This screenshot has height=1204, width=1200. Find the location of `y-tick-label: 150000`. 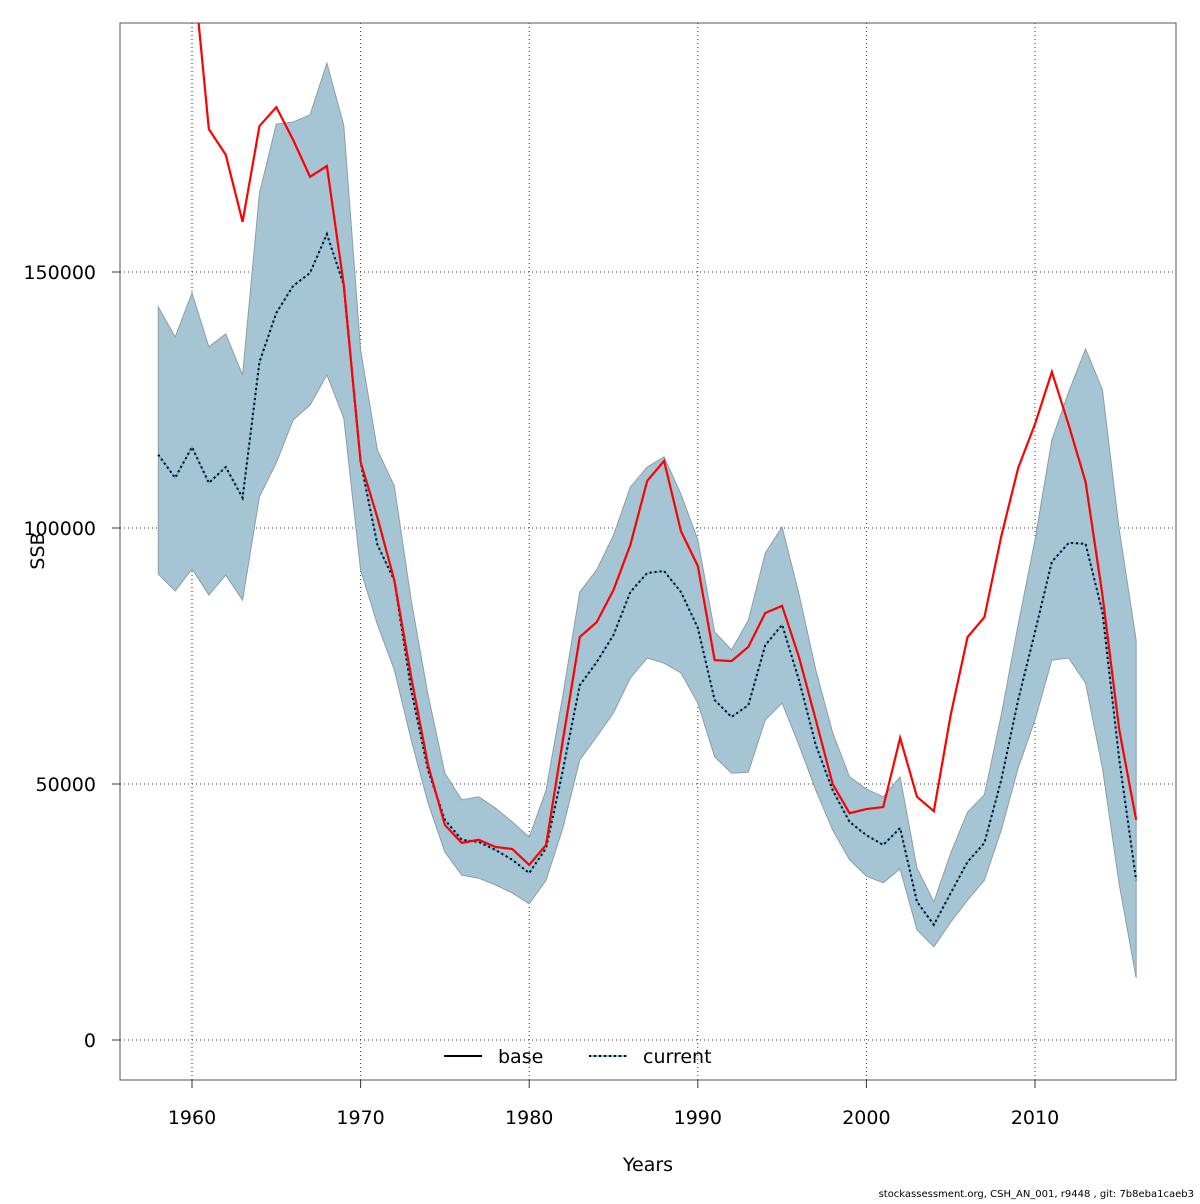

y-tick-label: 150000 is located at coordinates (59, 273).